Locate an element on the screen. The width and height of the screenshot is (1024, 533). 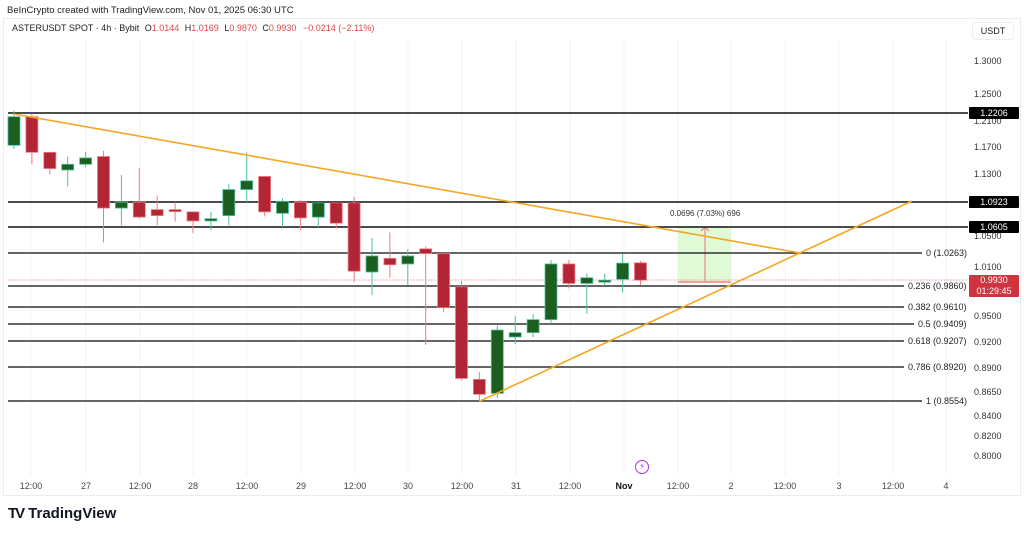
symbol-label: ASTERUSDT SPOT · 4h · Bybit is located at coordinates (76, 28).